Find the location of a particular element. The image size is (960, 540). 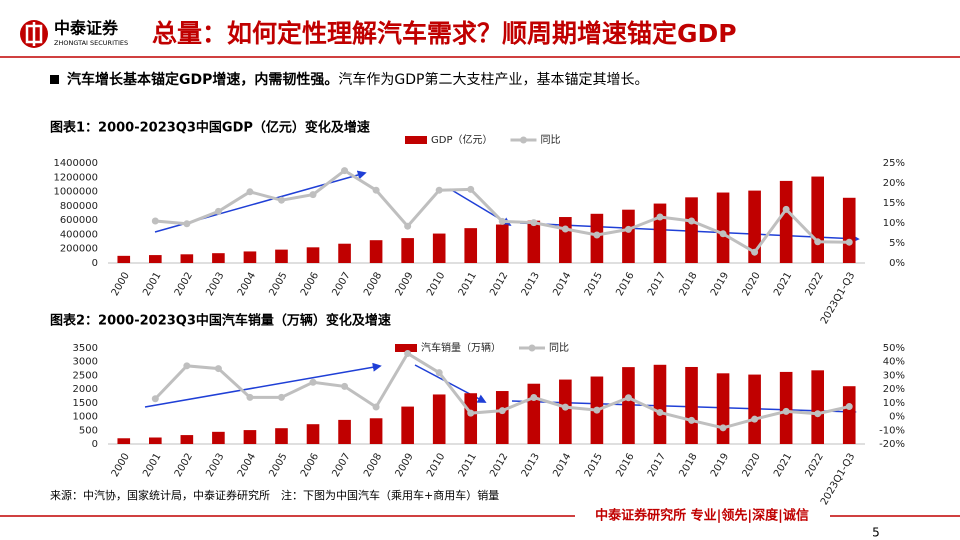

footer-bg is located at coordinates (702, 516).